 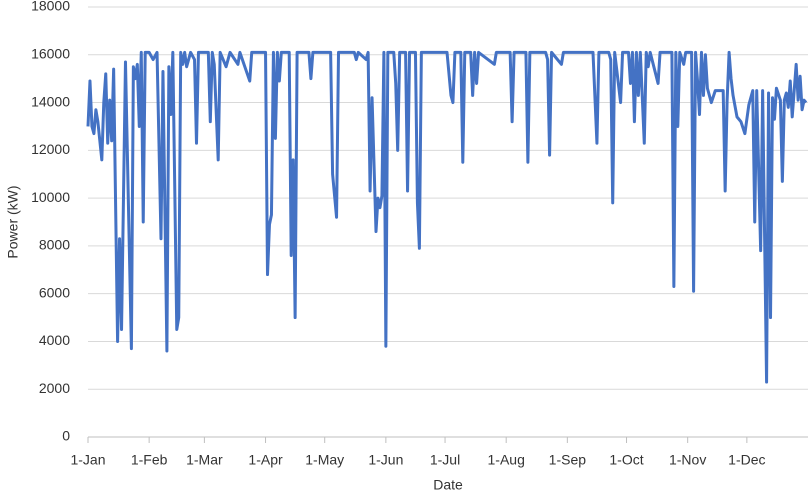 What do you see at coordinates (54, 245) in the screenshot?
I see `y-tick-label: 8000` at bounding box center [54, 245].